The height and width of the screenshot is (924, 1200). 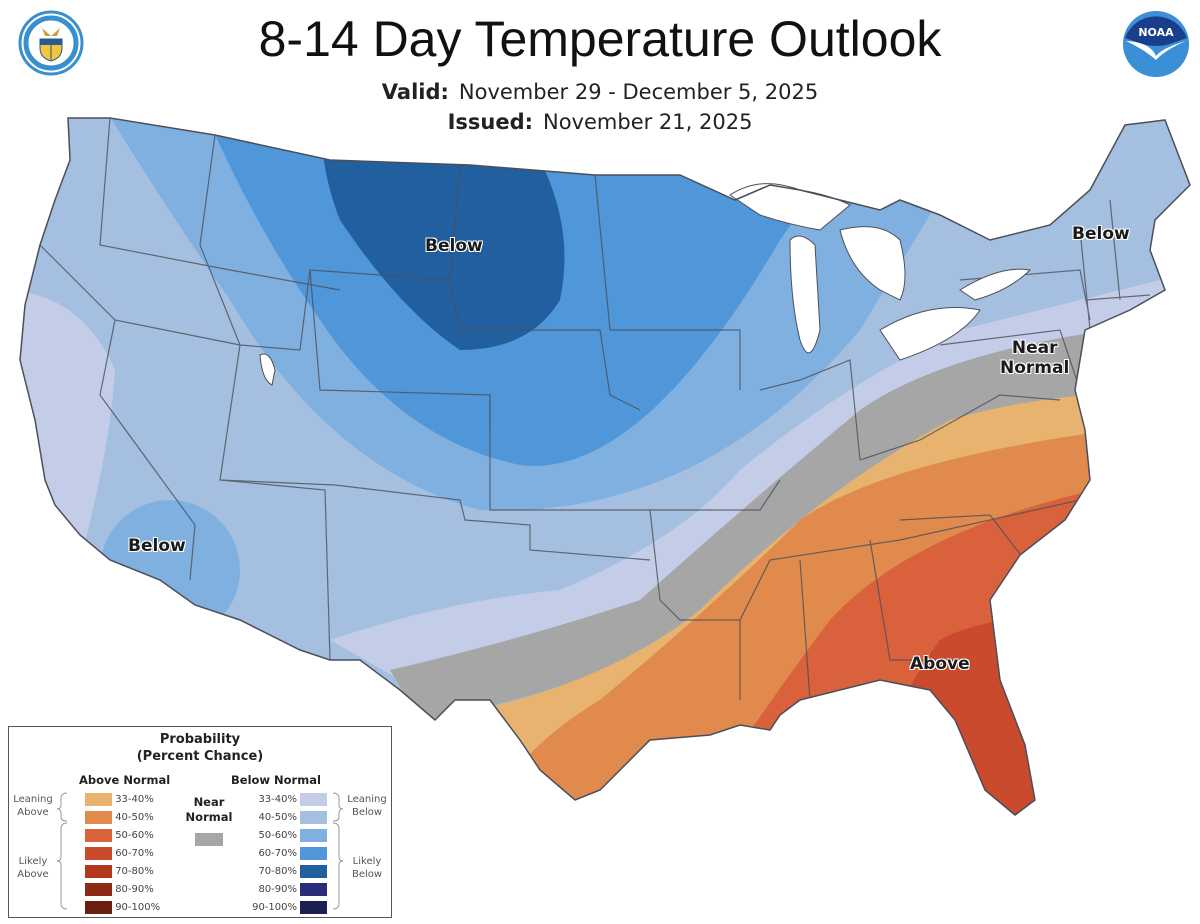 What do you see at coordinates (288, 889) in the screenshot?
I see `legend-below-row: 80-90%` at bounding box center [288, 889].